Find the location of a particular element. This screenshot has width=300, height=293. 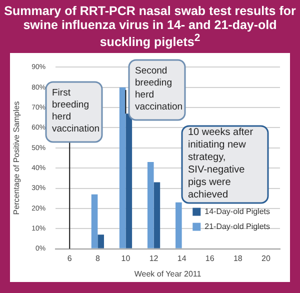

annotation: Second breeding herd vaccination is located at coordinates (159, 88).